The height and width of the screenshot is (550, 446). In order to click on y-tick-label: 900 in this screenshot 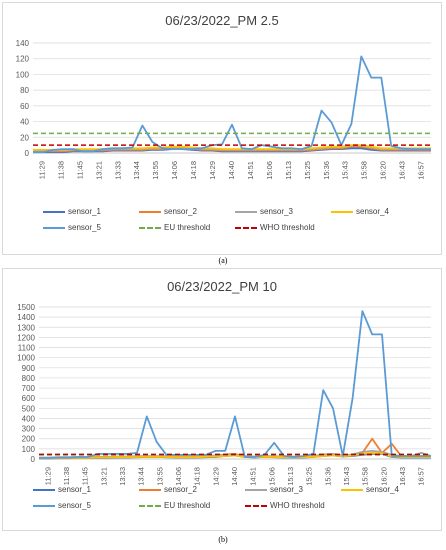, I will do `click(29, 368)`.